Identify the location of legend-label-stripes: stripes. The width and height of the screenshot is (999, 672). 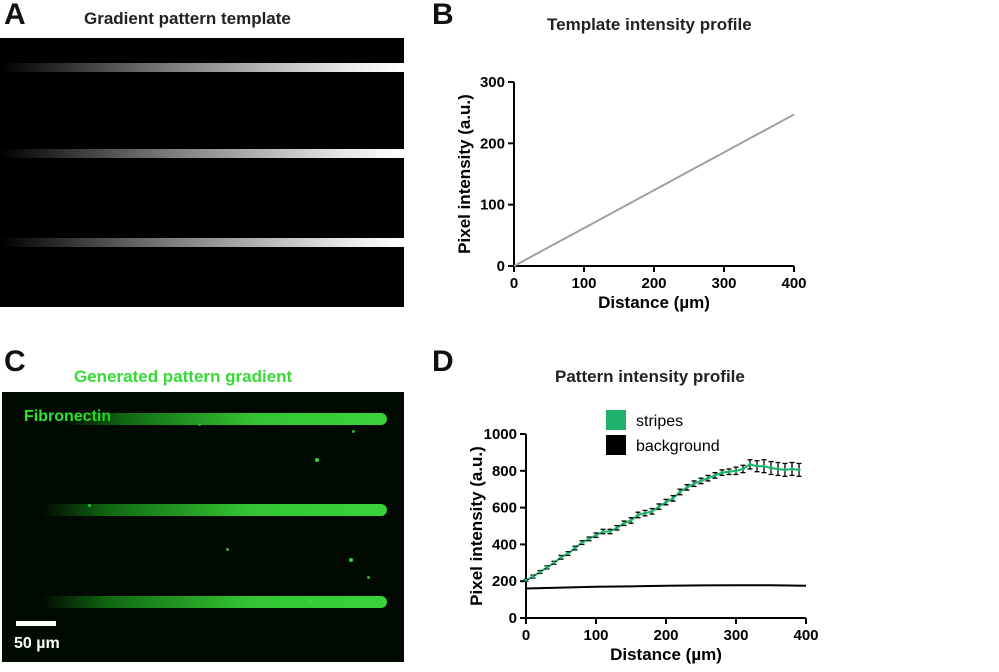
(659, 421).